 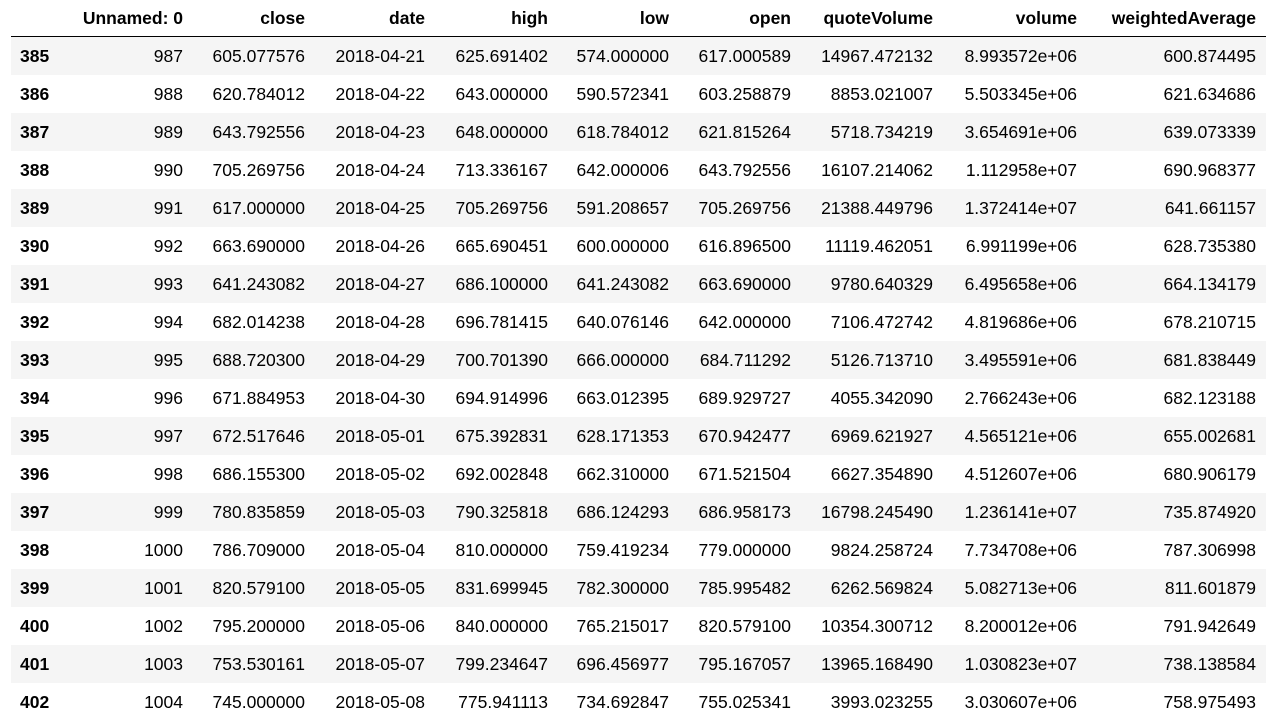 I want to click on cell-volume: 8.993572e+06, so click(x=1020, y=56).